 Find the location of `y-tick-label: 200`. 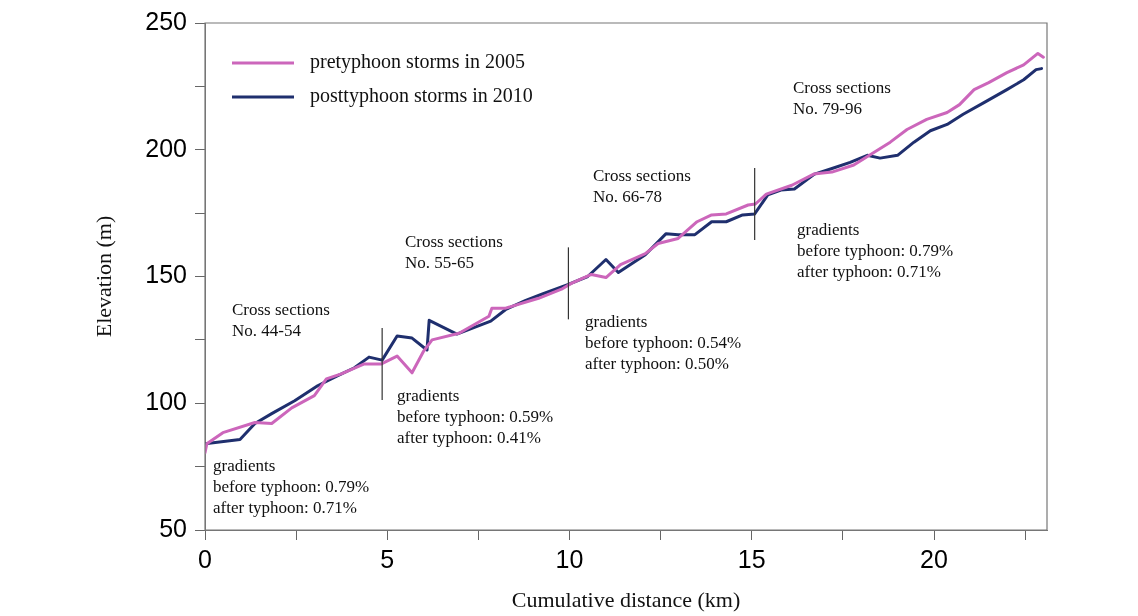

y-tick-label: 200 is located at coordinates (166, 147).